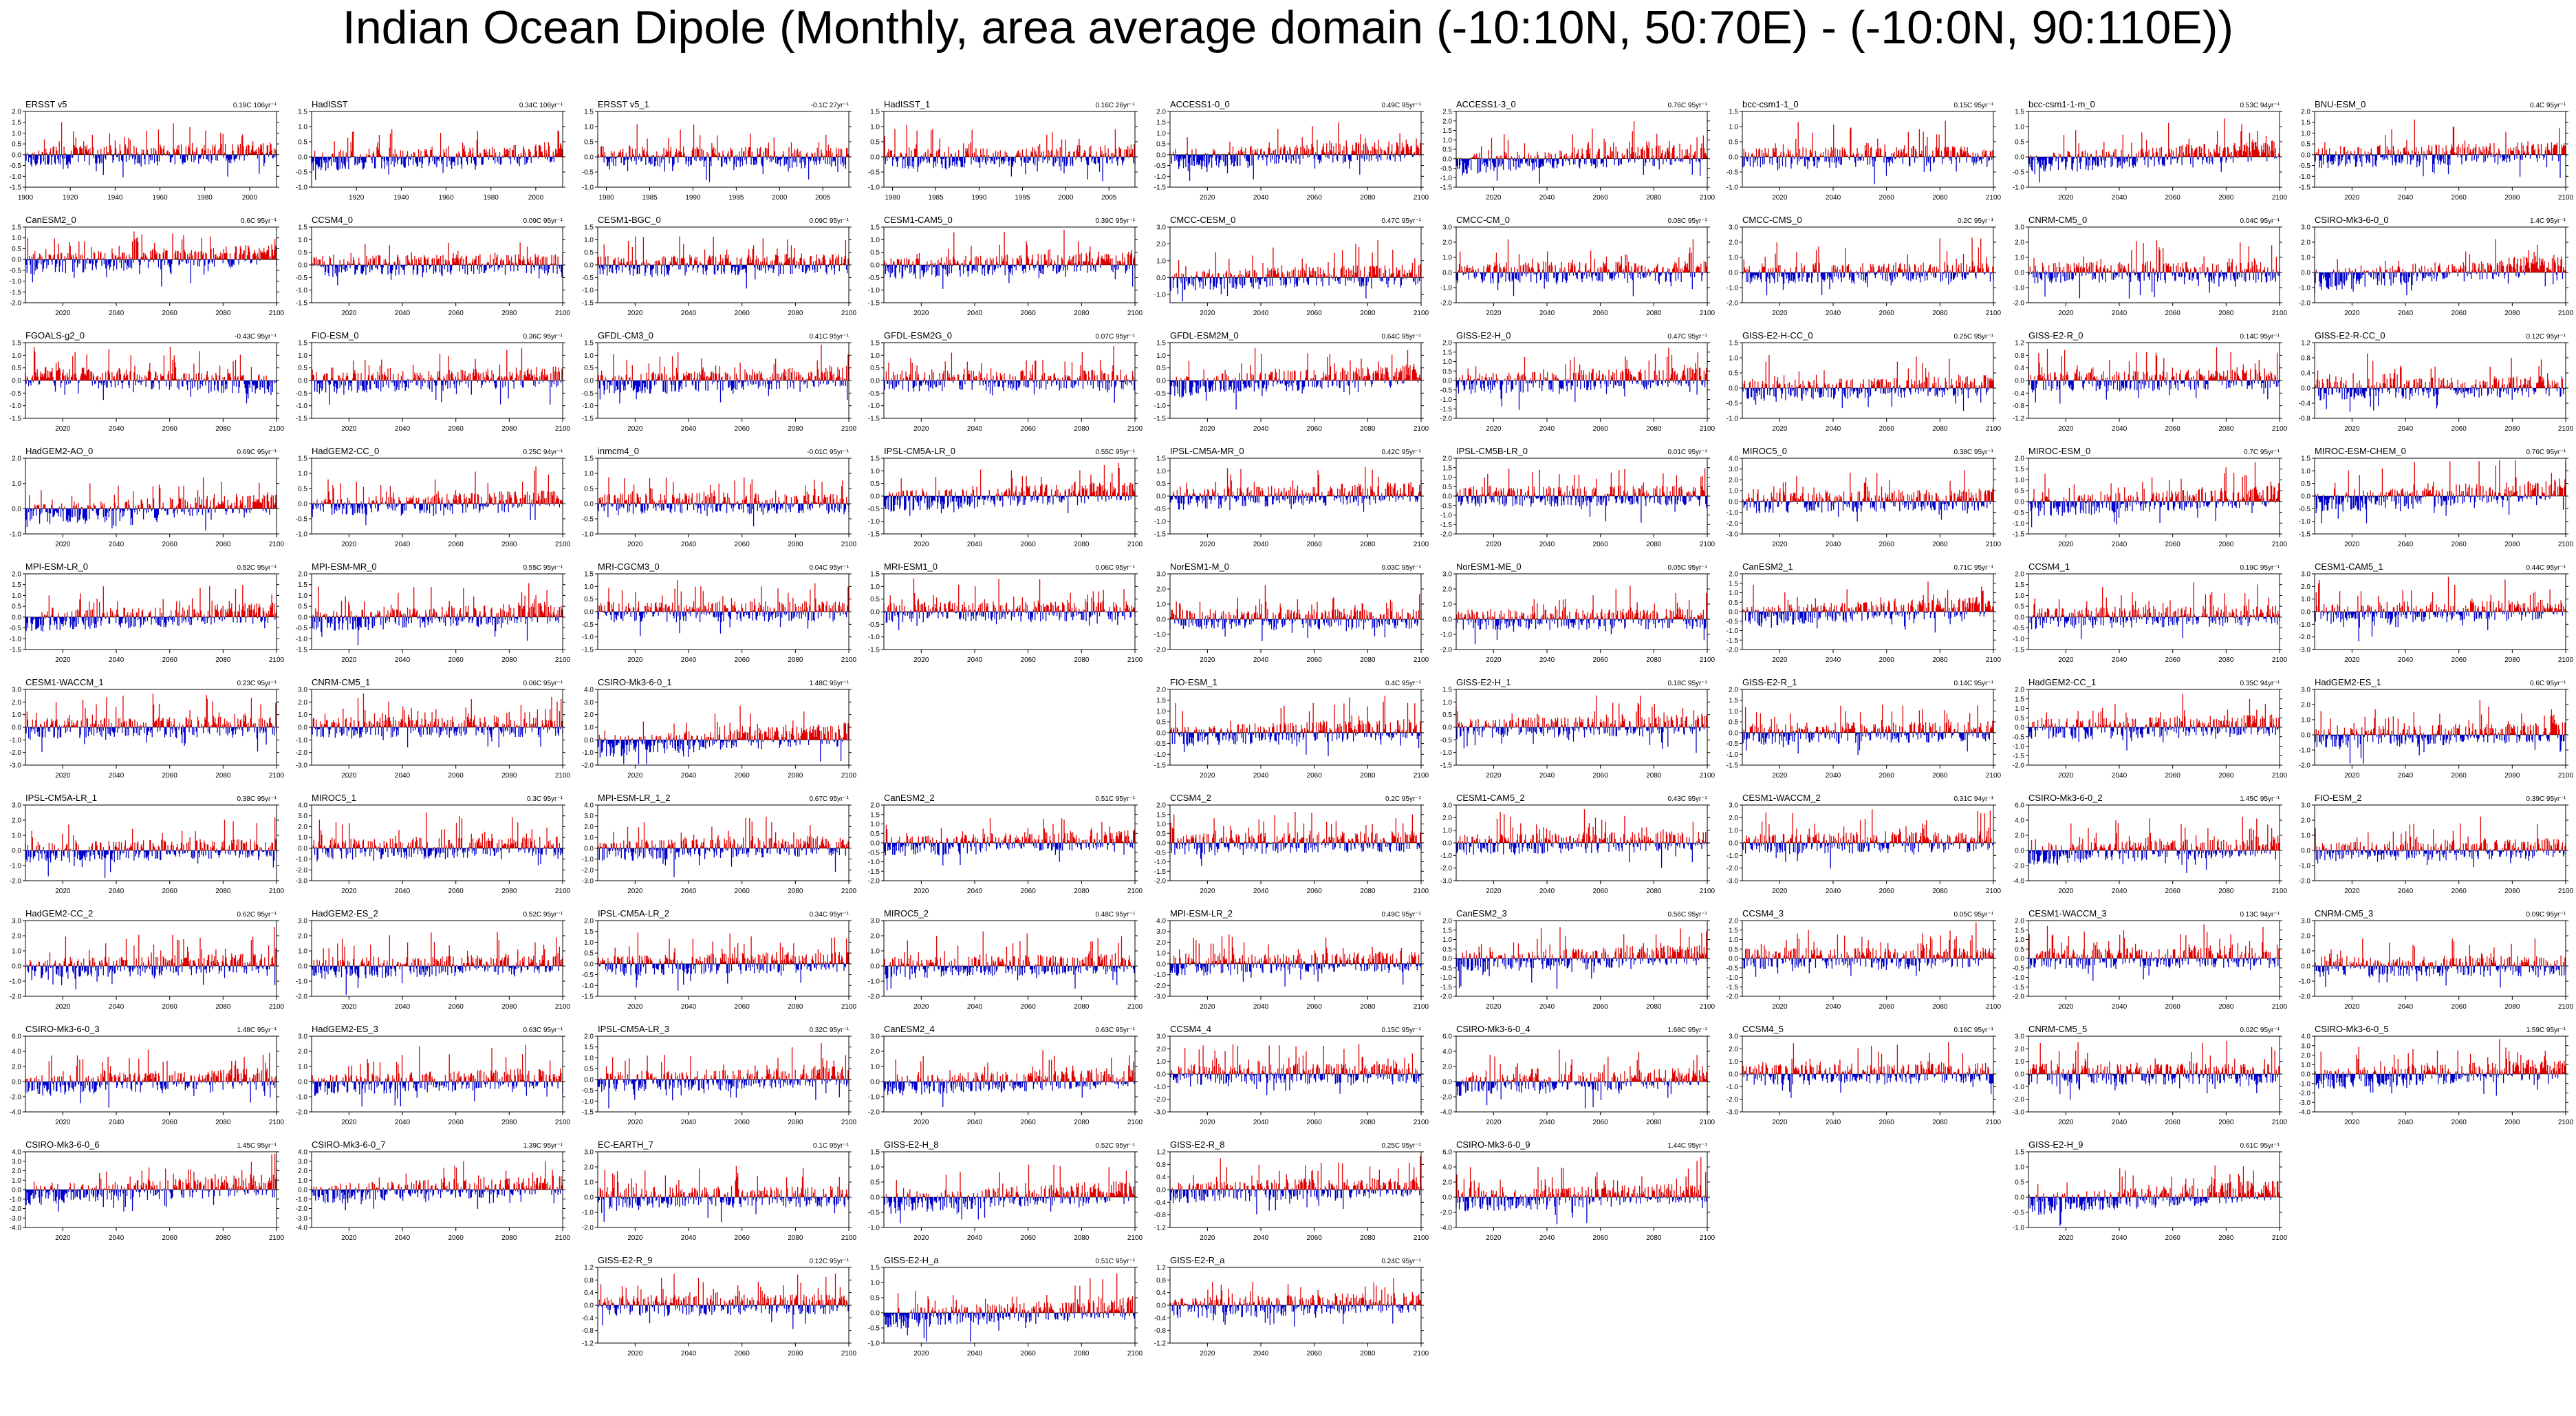  What do you see at coordinates (618, 451) in the screenshot?
I see `chart-title: inmcm4_0` at bounding box center [618, 451].